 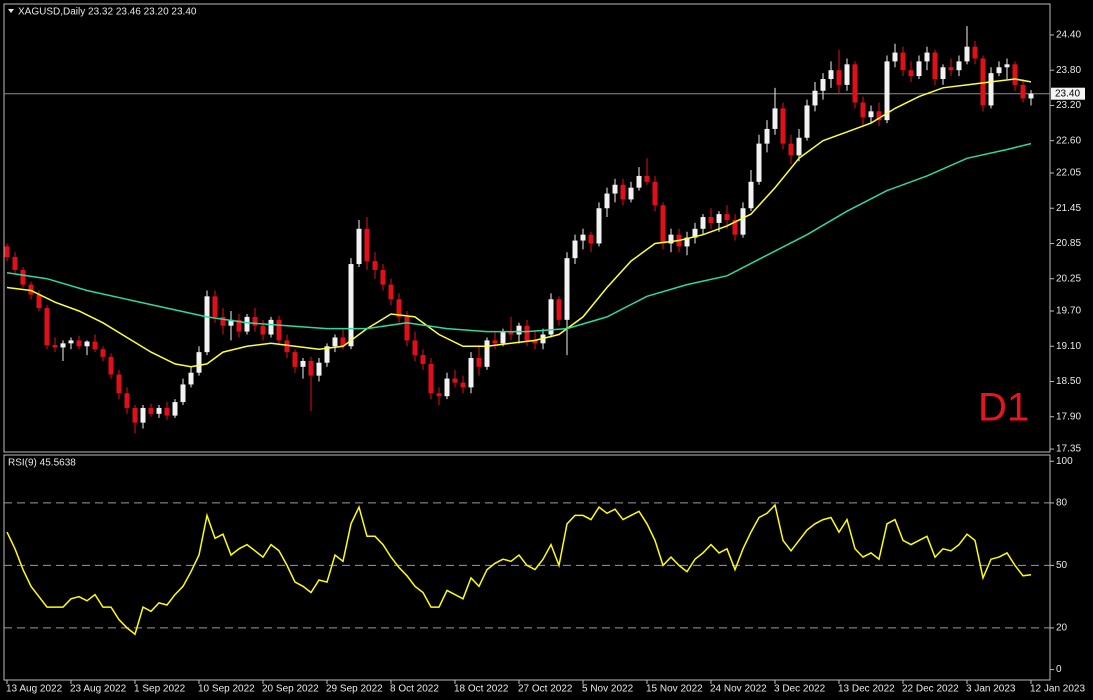 I want to click on x-tick-label: 10 Sep 2022, so click(x=226, y=689).